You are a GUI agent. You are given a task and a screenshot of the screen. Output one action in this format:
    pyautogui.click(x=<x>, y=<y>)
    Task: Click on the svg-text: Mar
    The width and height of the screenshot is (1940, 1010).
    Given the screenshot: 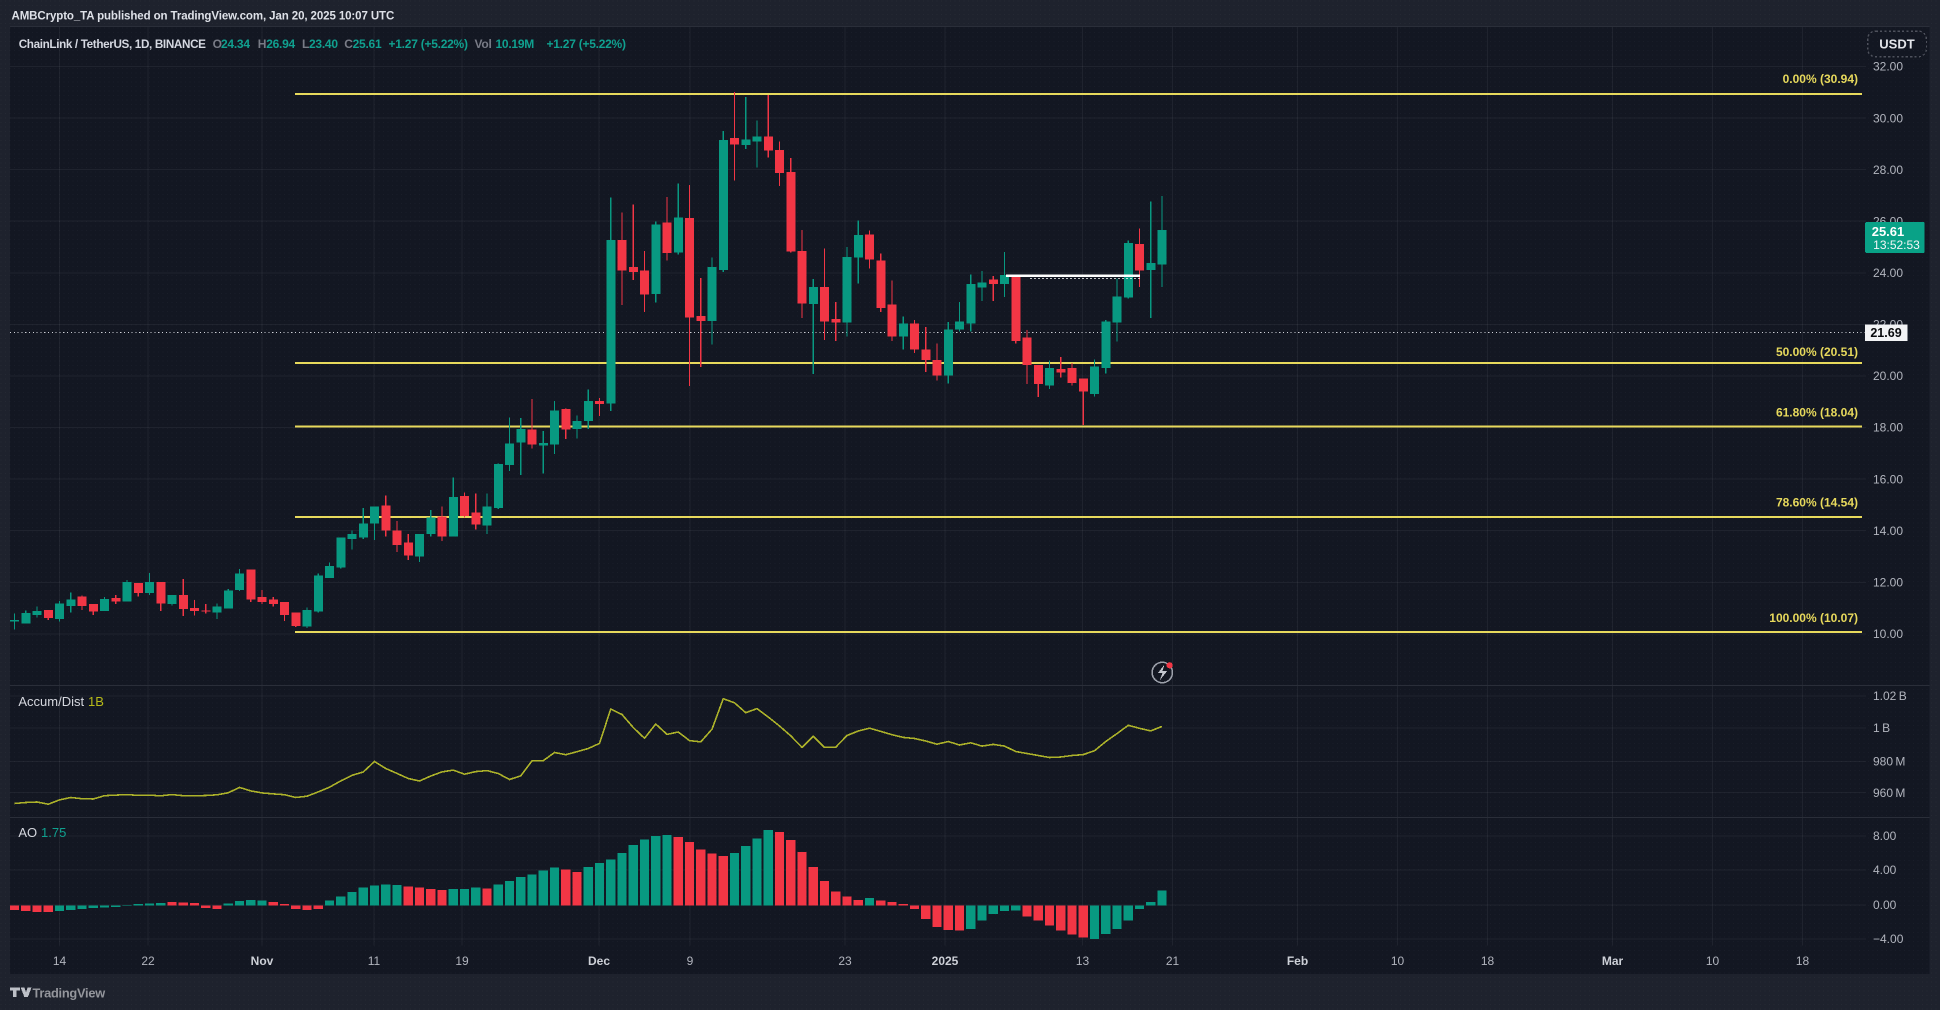 What is the action you would take?
    pyautogui.click(x=1613, y=961)
    